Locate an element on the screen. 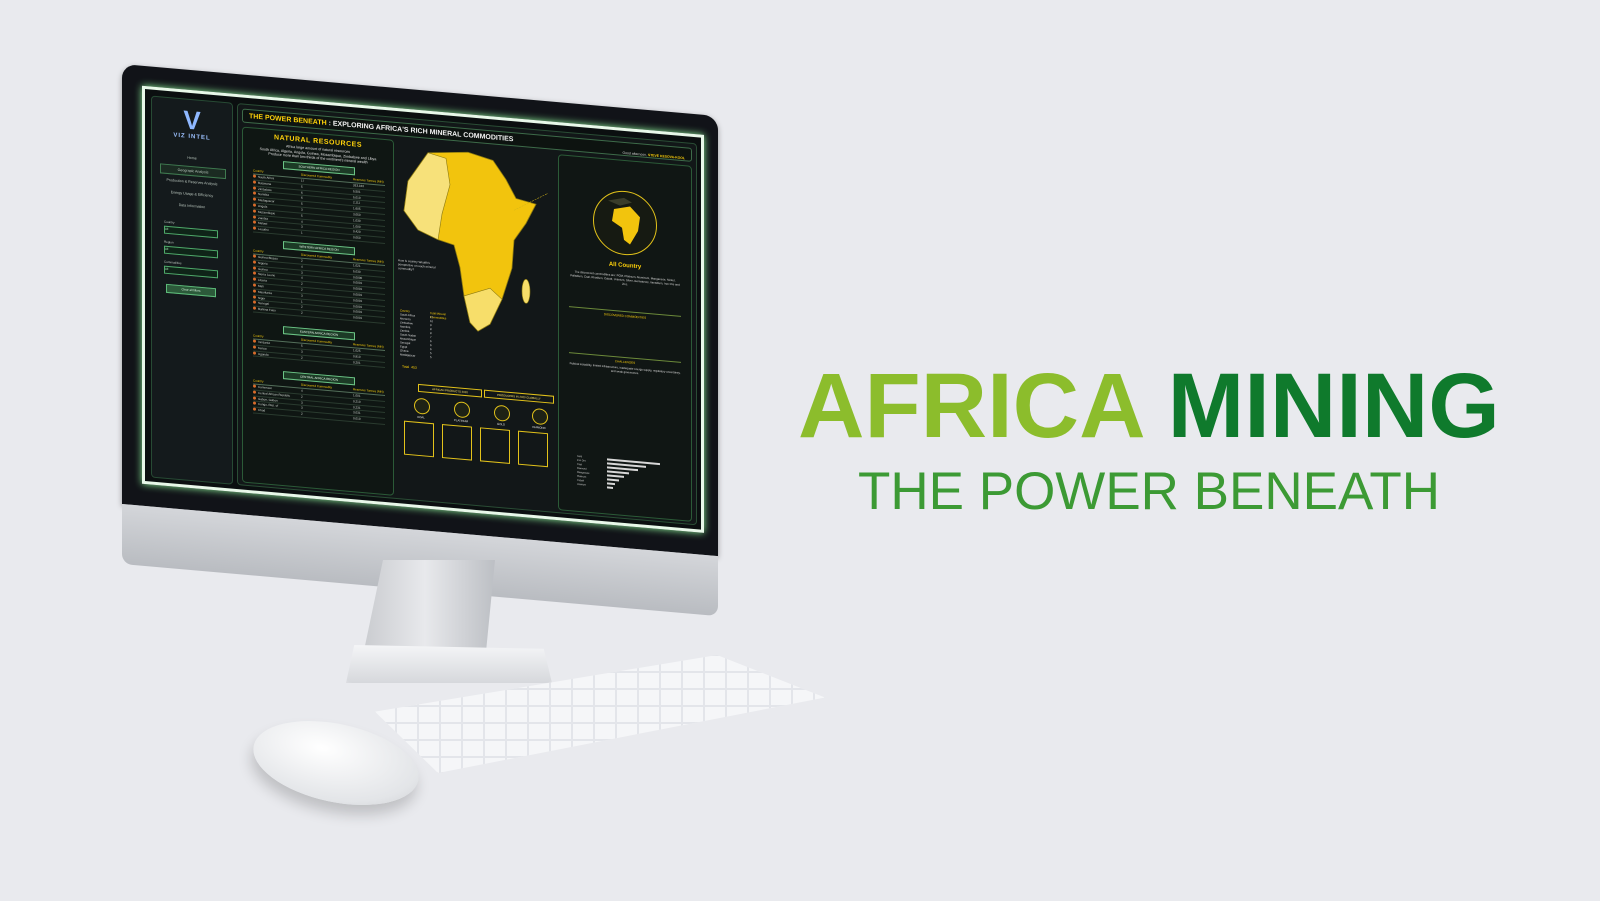  table-cell: South Africa is located at coordinates (263, 177).